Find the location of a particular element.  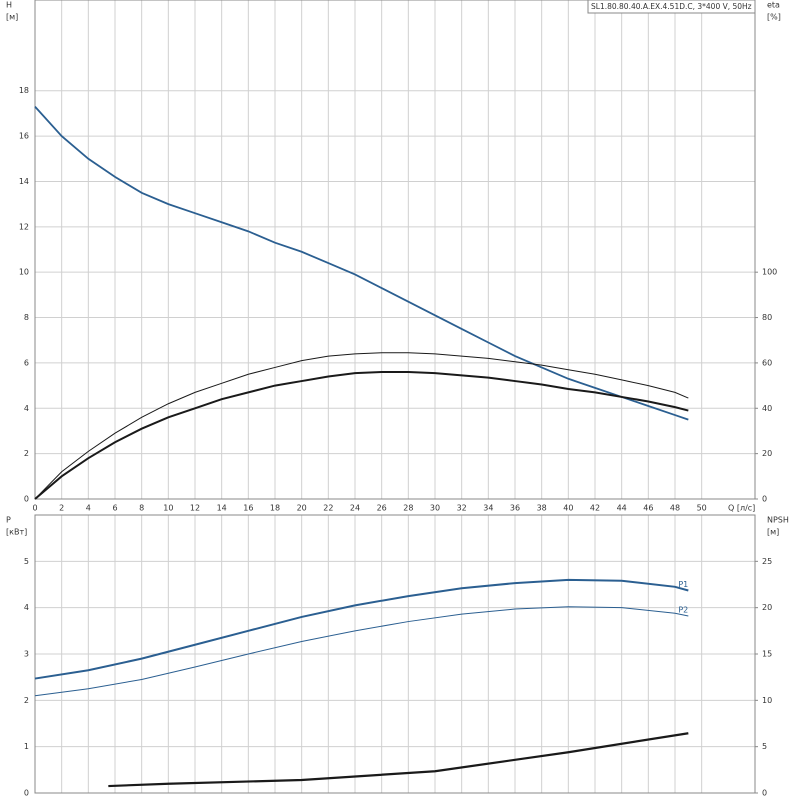

x-tick-label: 40 is located at coordinates (568, 508).